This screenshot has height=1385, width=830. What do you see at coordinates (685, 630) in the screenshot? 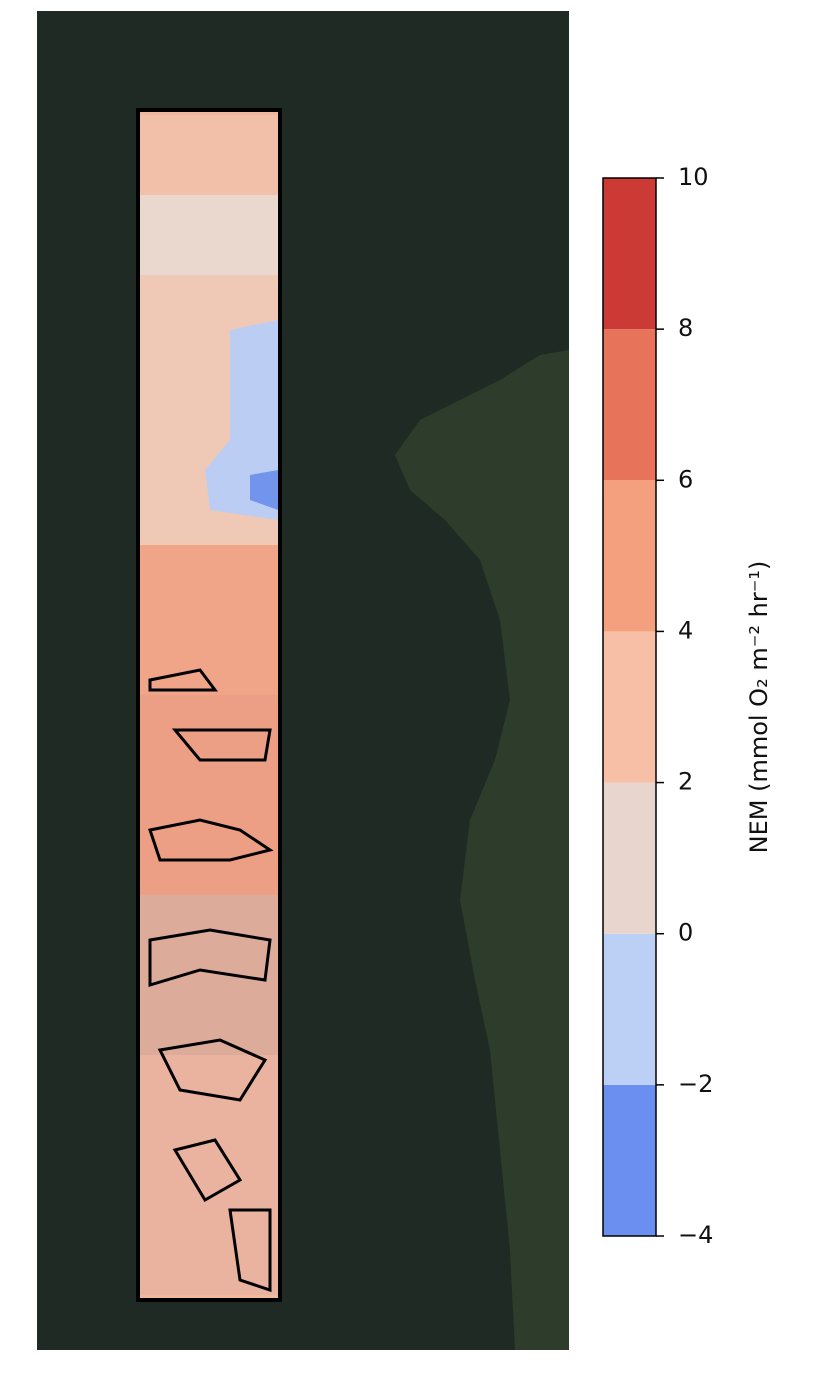
I see `tick-label: 4` at bounding box center [685, 630].